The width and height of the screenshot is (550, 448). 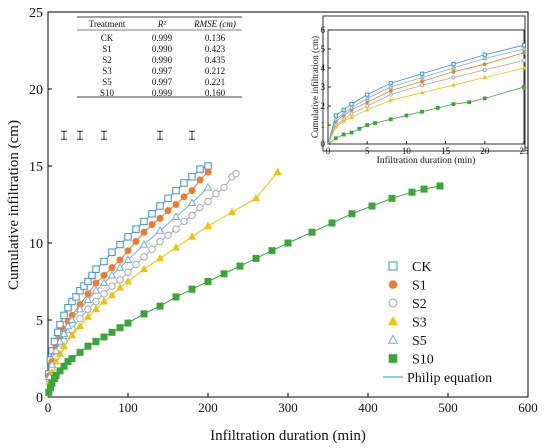 I want to click on inset-point-s1, so click(x=484, y=64).